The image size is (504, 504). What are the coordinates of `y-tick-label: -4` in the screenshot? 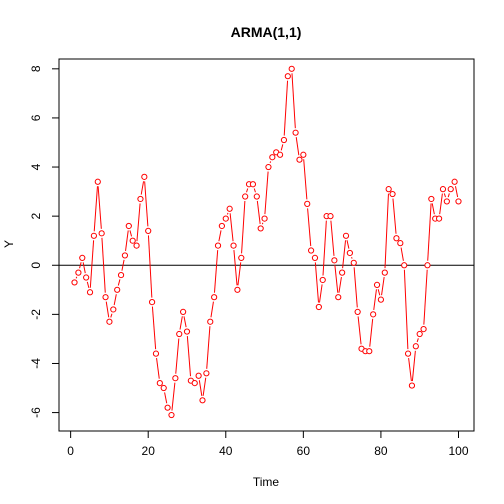 It's located at (36, 363).